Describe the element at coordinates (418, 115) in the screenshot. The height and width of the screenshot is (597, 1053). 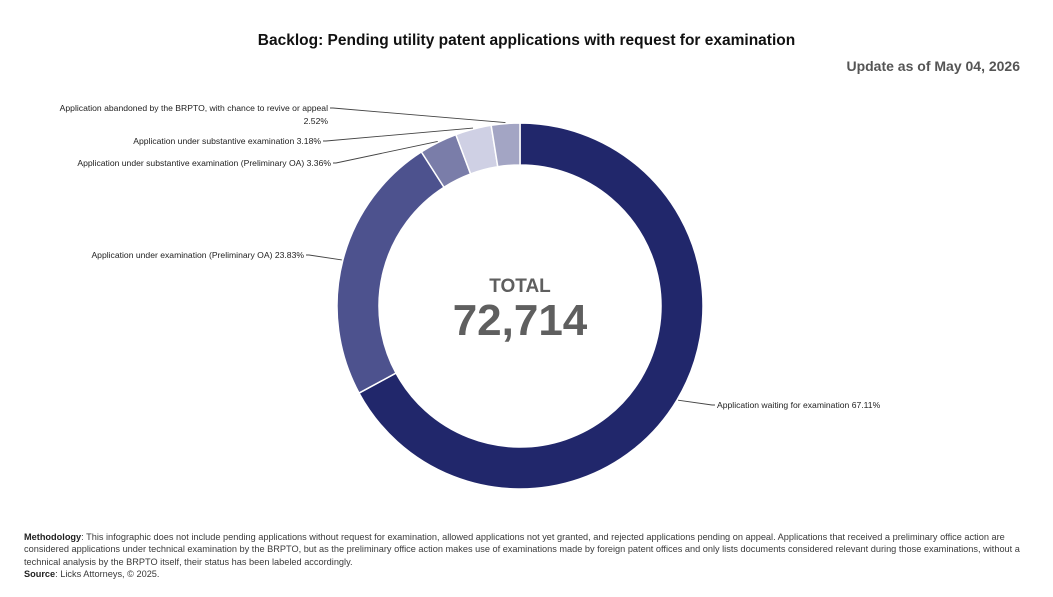
I see `leader-line-application-abandoned-by-the-brpto-with-chance-to-revive-or-appeal` at that location.